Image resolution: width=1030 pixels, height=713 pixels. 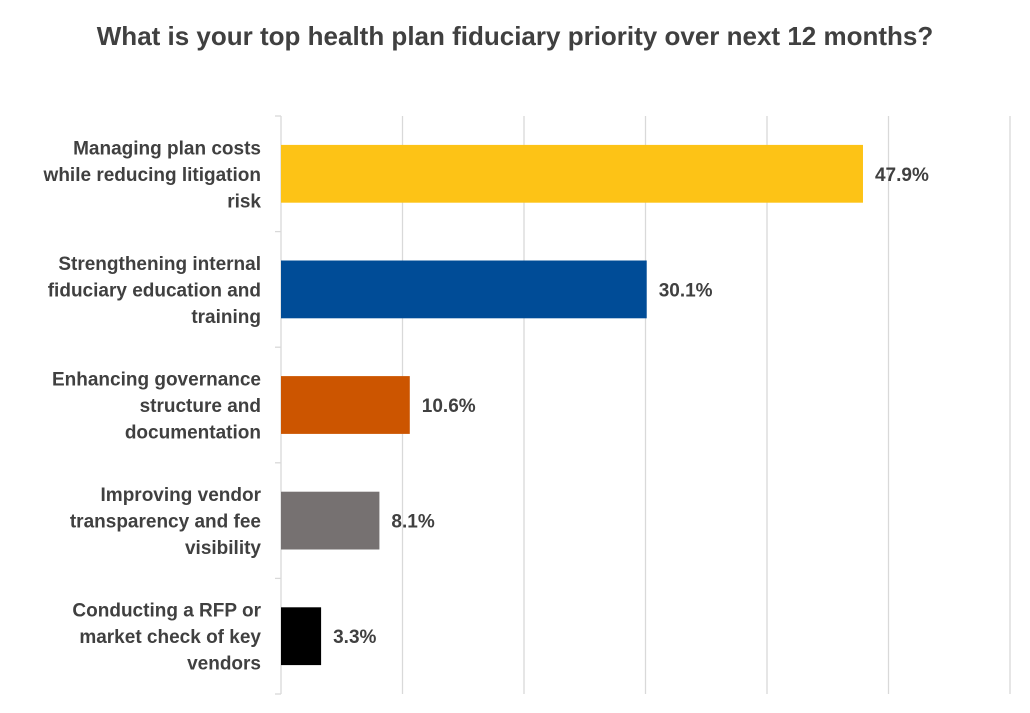 What do you see at coordinates (449, 406) in the screenshot?
I see `data-label: 10.6%` at bounding box center [449, 406].